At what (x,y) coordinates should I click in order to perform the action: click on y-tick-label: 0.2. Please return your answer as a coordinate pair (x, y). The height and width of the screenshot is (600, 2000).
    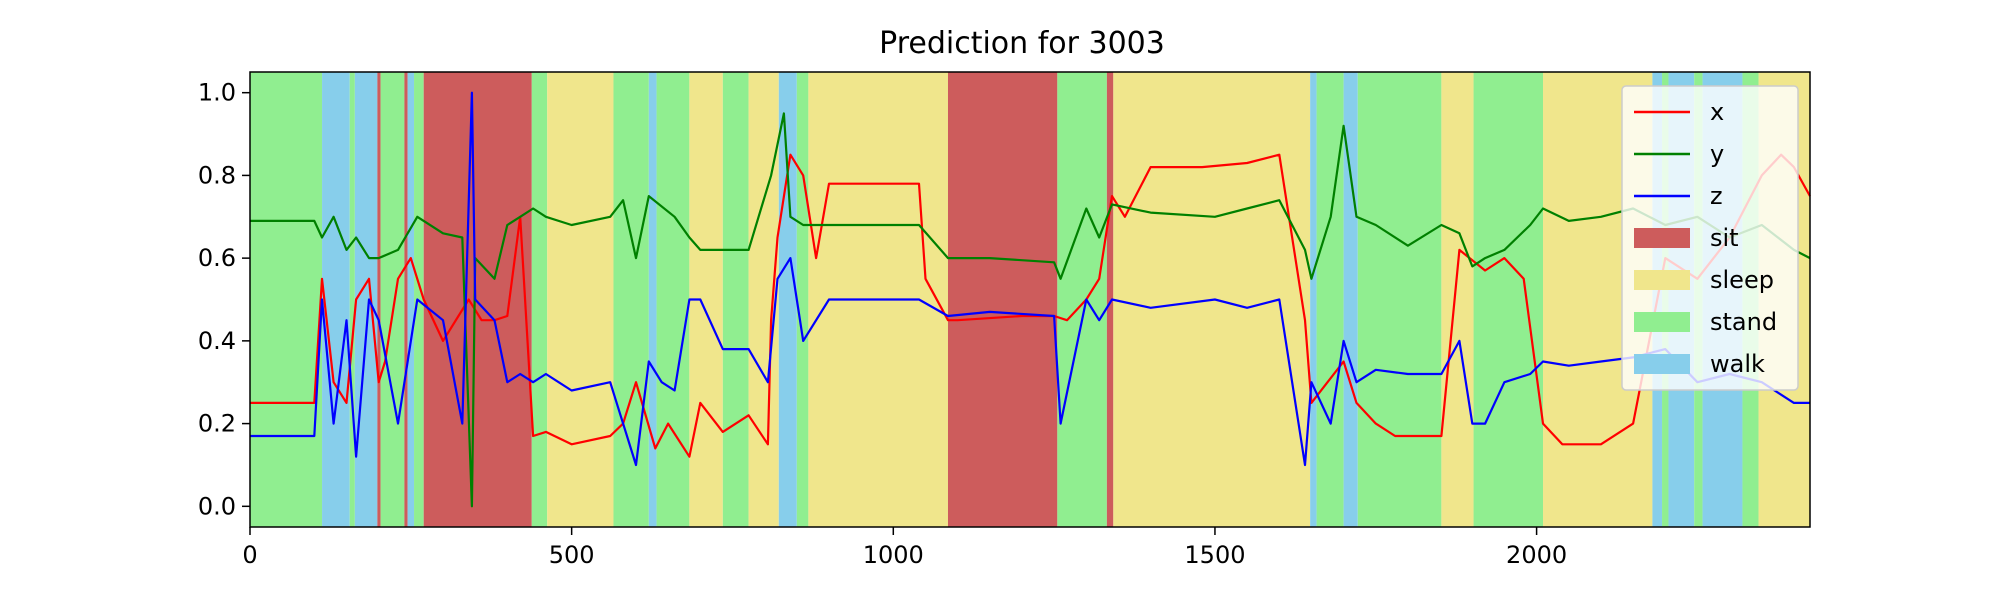
    Looking at the image, I should click on (217, 424).